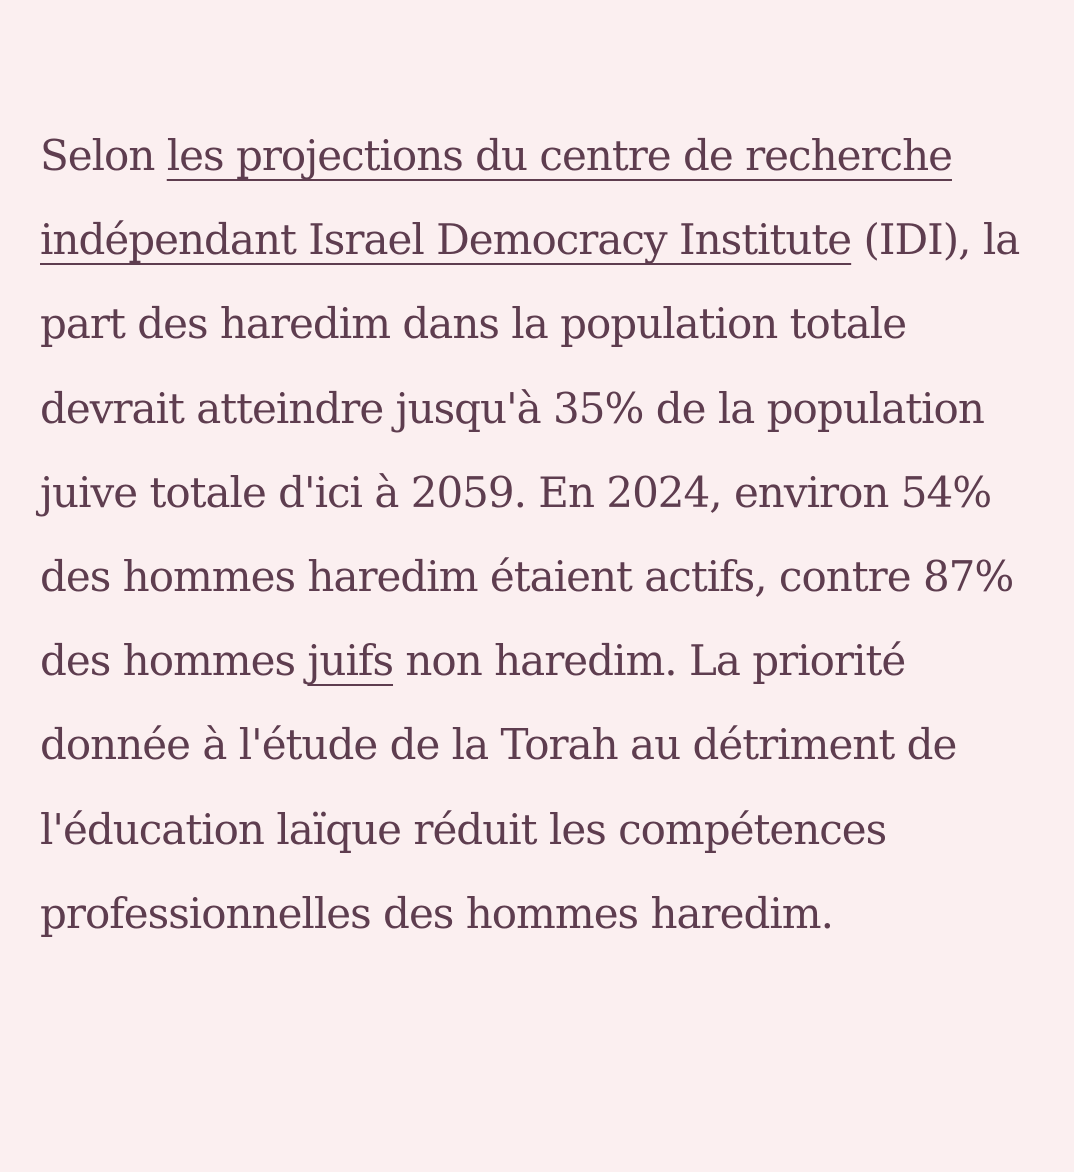  What do you see at coordinates (350, 661) in the screenshot?
I see `juifs-link: juifs` at bounding box center [350, 661].